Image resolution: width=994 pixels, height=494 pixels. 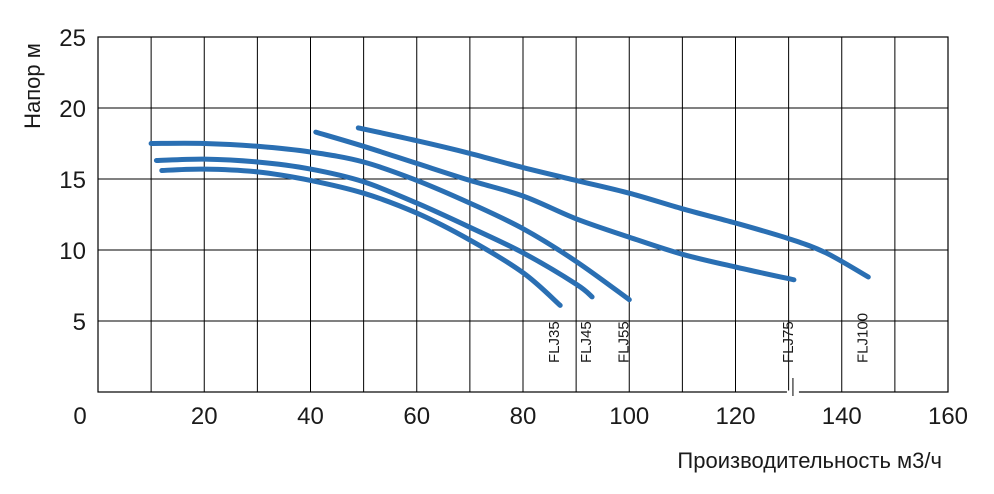 What do you see at coordinates (416, 416) in the screenshot?
I see `x-tick-label: 60` at bounding box center [416, 416].